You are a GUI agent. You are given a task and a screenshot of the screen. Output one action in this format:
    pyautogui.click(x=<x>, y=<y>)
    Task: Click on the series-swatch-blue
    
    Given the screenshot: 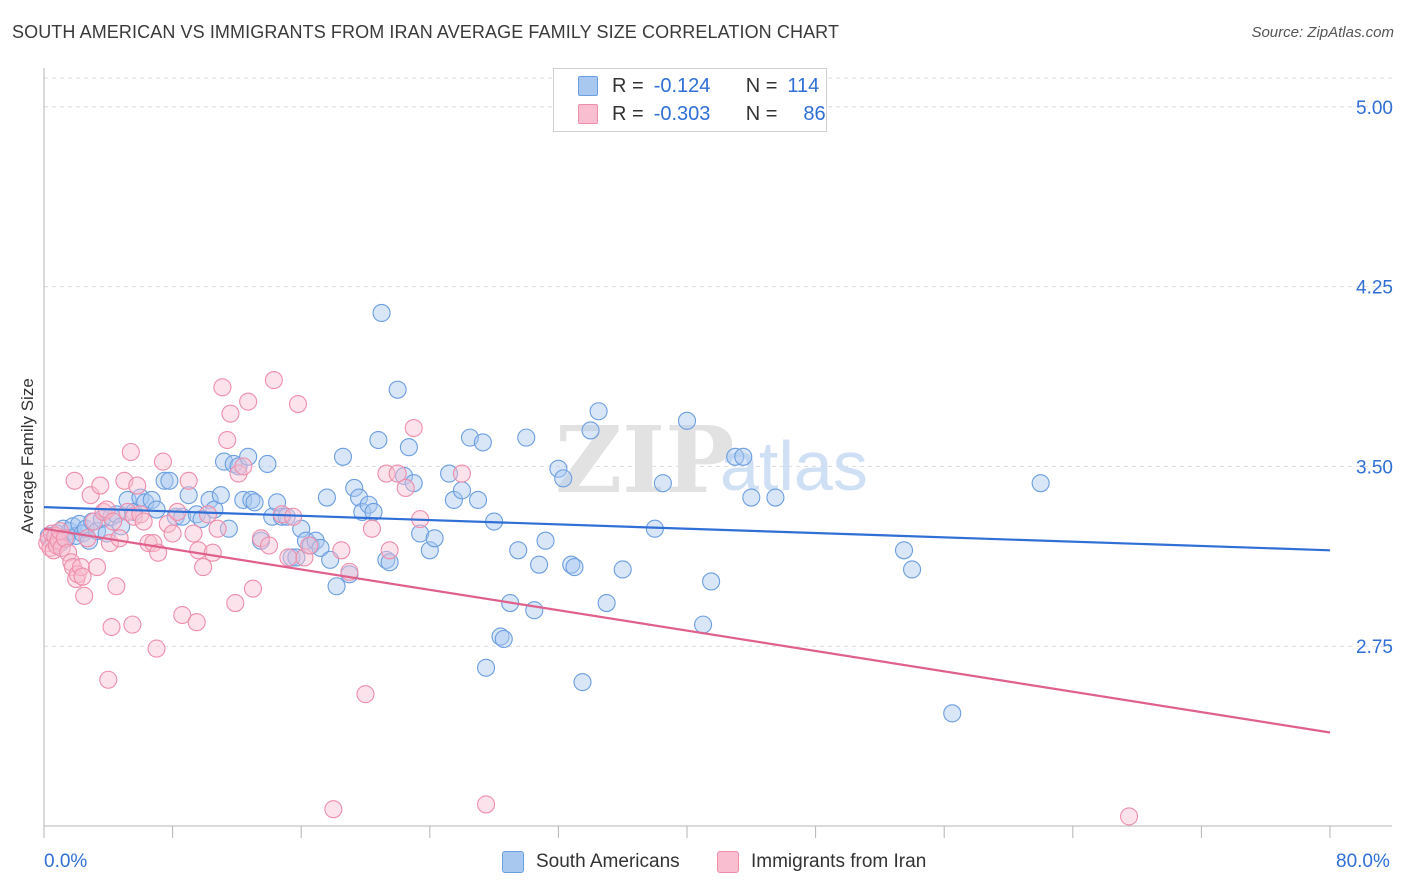 What is the action you would take?
    pyautogui.click(x=513, y=862)
    